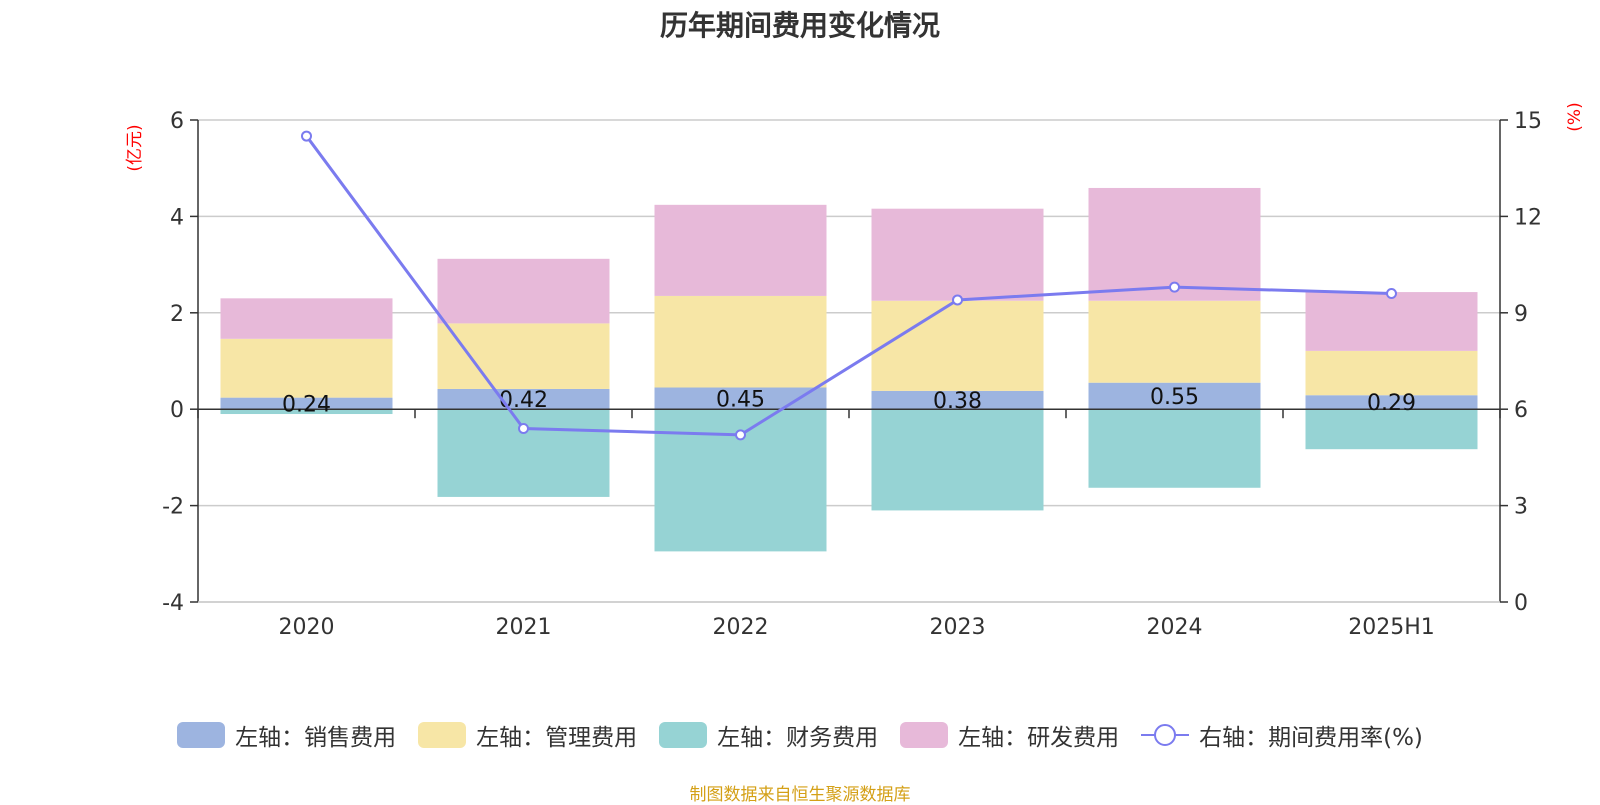  What do you see at coordinates (800, 795) in the screenshot?
I see `source-note: 制图数据来自恒生聚源数据库` at bounding box center [800, 795].